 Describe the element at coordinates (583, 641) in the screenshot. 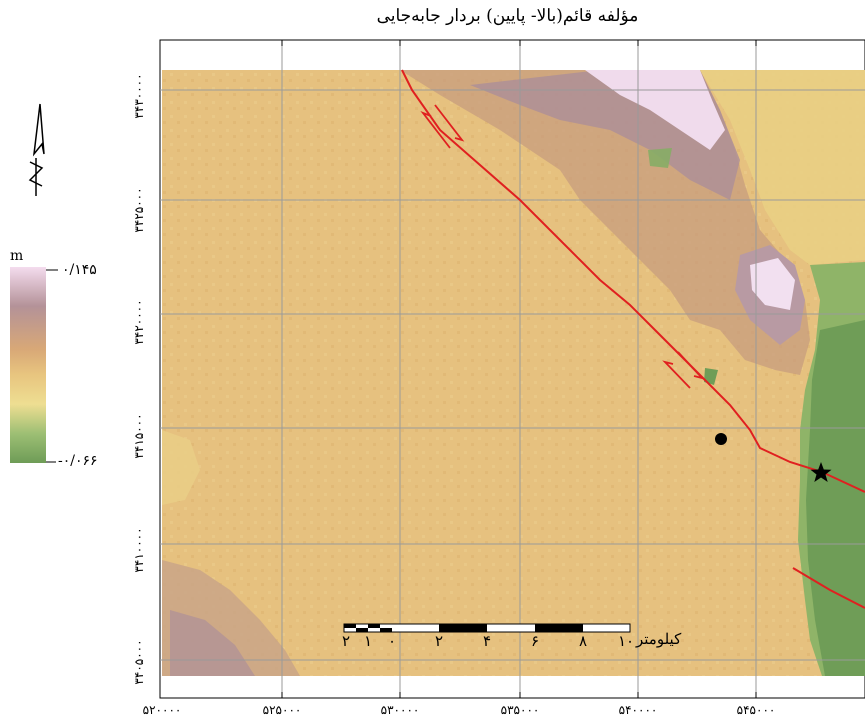

I see `scale-label: ۸` at that location.